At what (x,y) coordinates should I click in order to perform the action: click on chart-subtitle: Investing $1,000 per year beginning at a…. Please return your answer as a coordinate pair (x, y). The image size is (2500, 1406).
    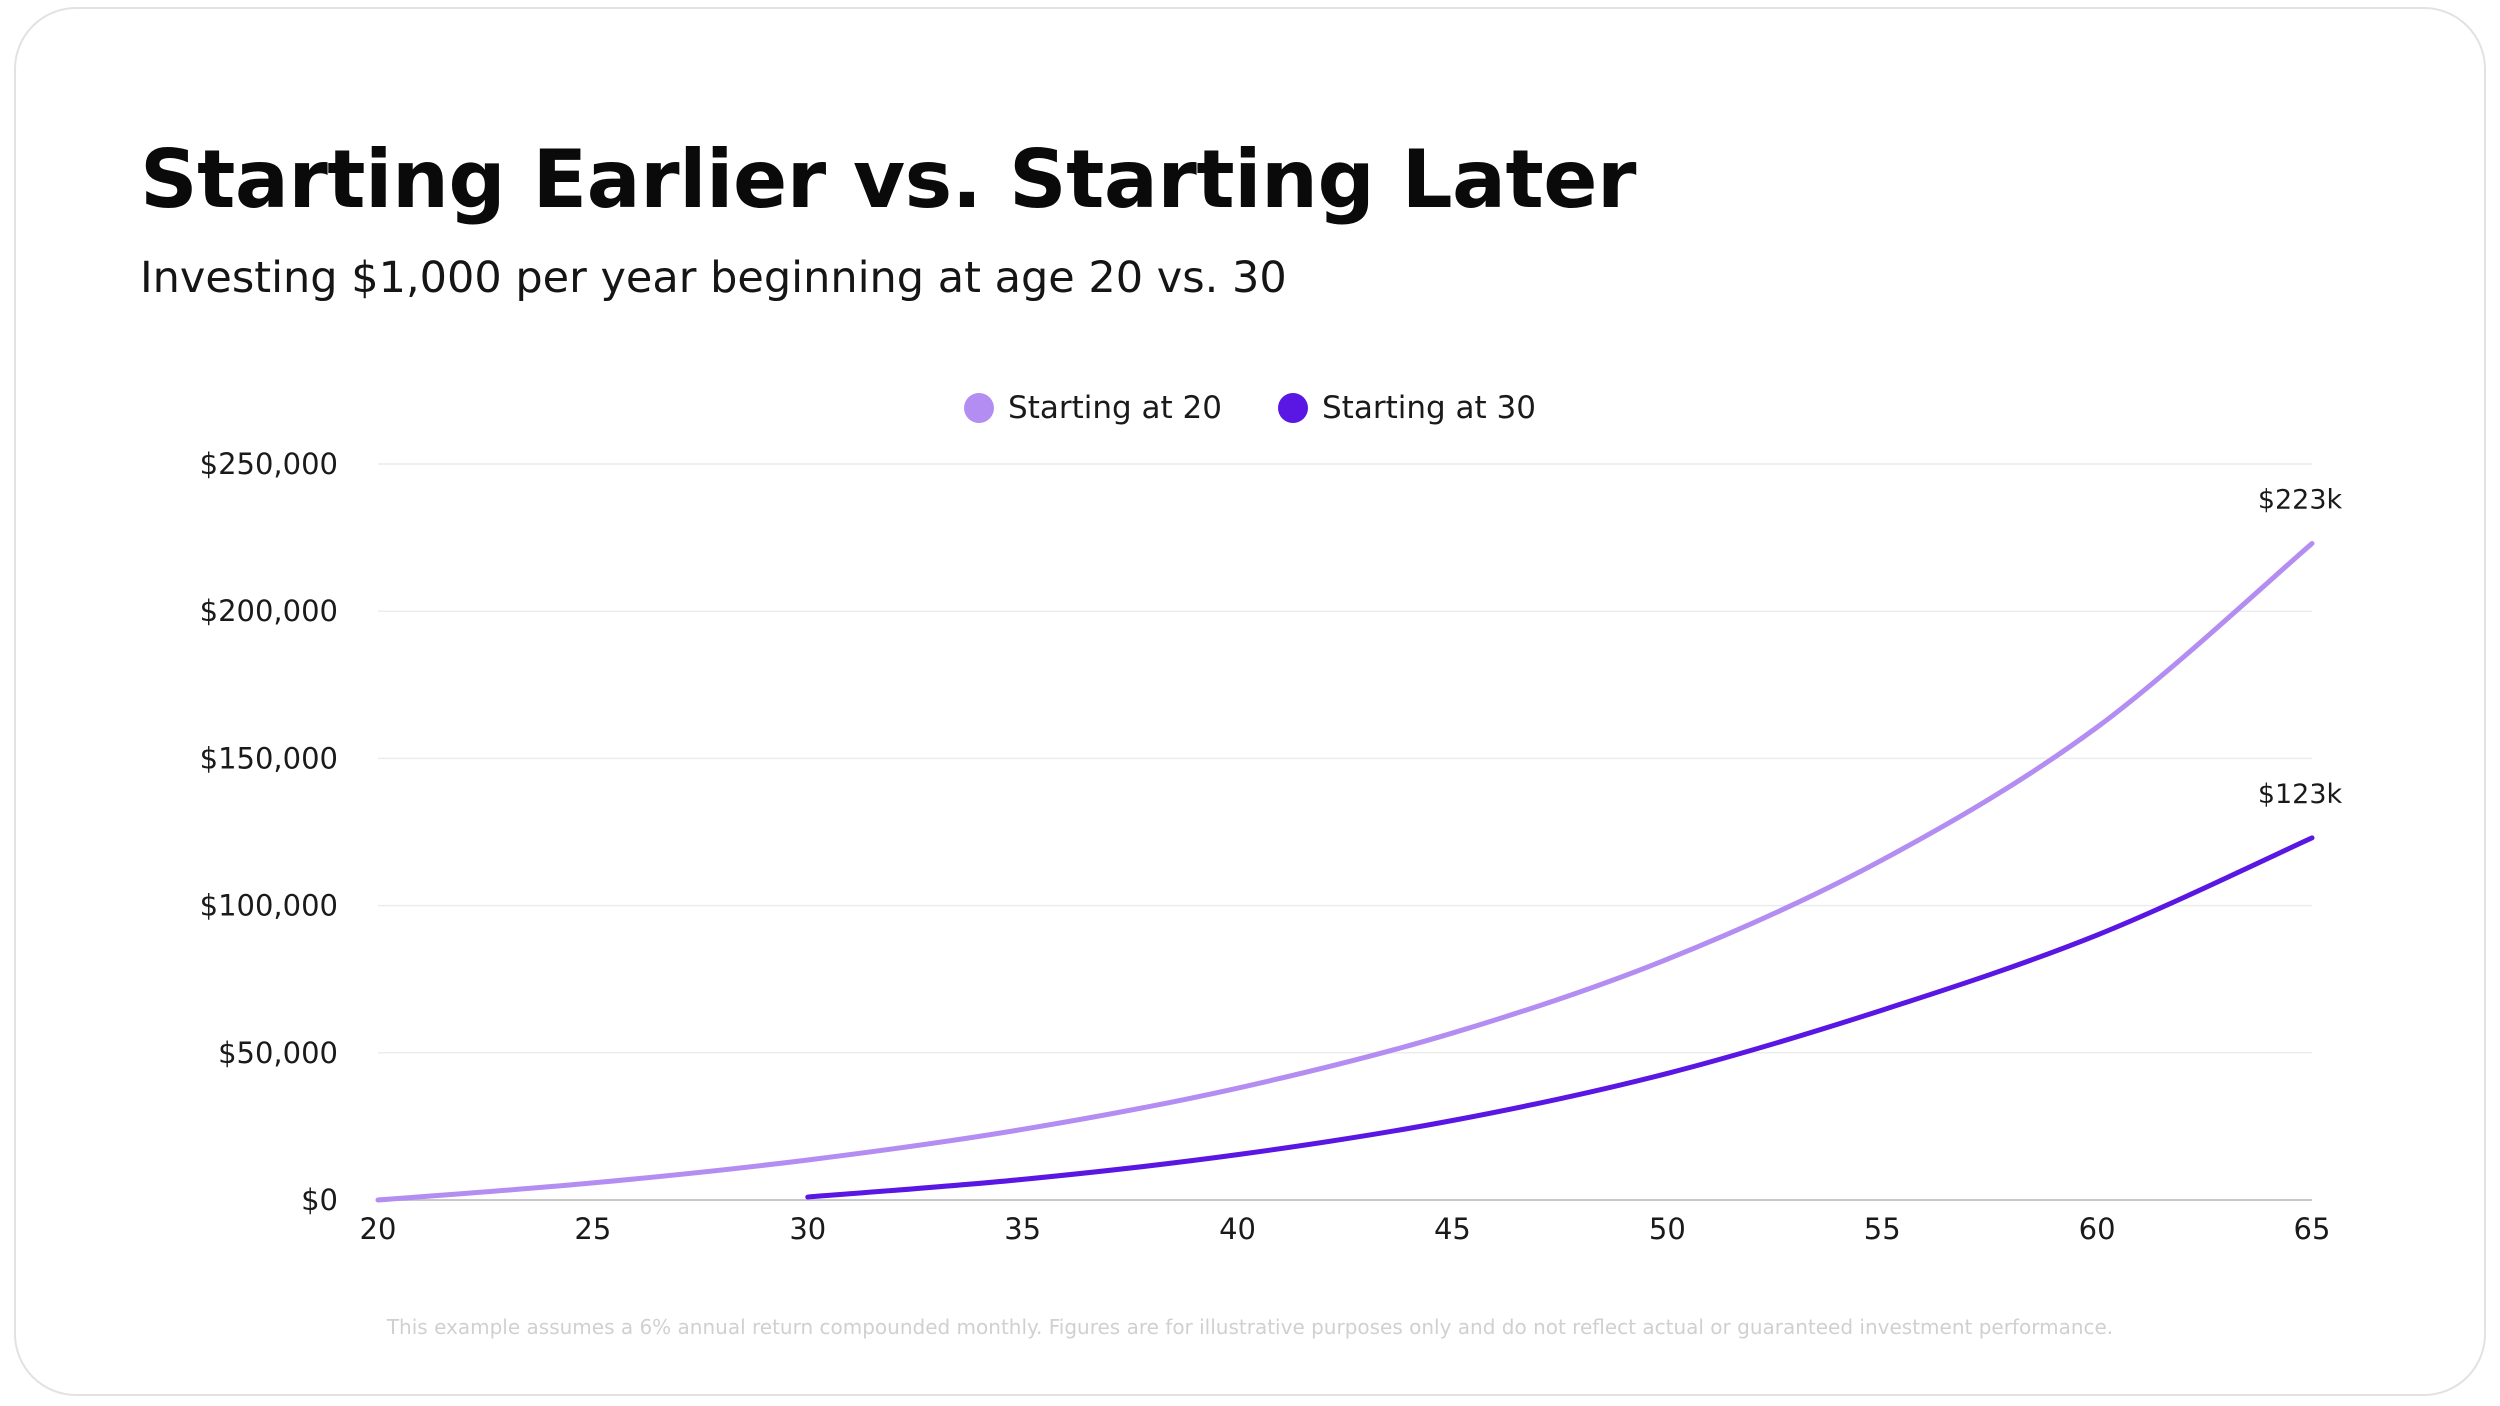
    Looking at the image, I should click on (713, 278).